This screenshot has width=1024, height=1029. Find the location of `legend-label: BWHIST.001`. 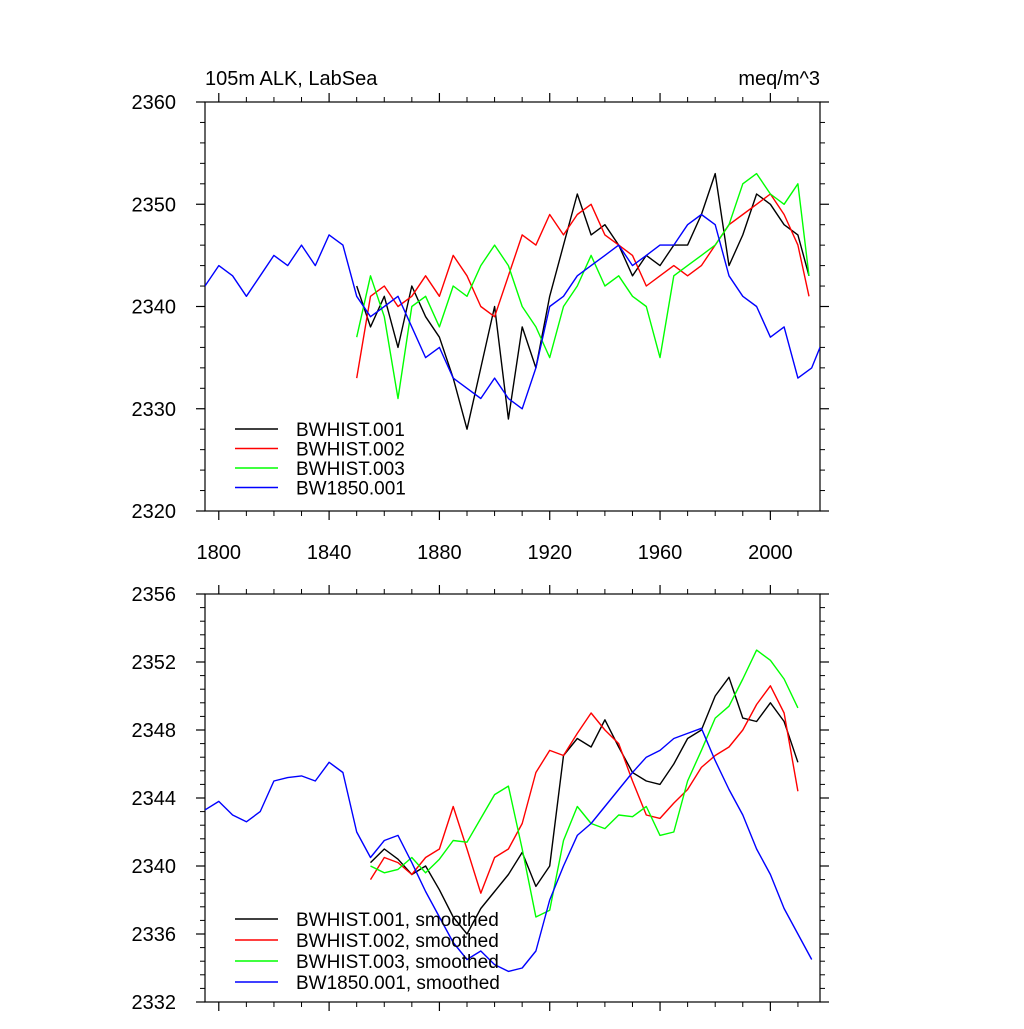

legend-label: BWHIST.001 is located at coordinates (350, 430).